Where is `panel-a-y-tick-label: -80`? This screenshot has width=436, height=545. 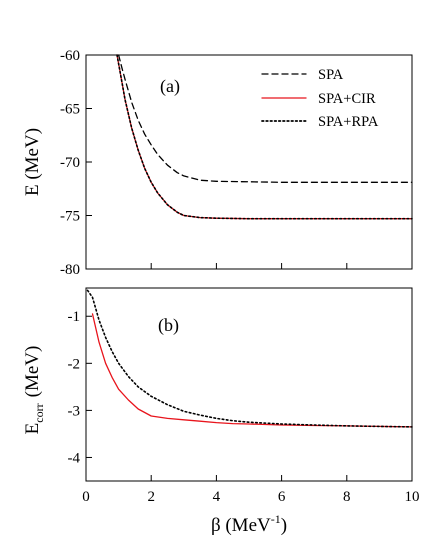
panel-a-y-tick-label: -80 is located at coordinates (70, 270).